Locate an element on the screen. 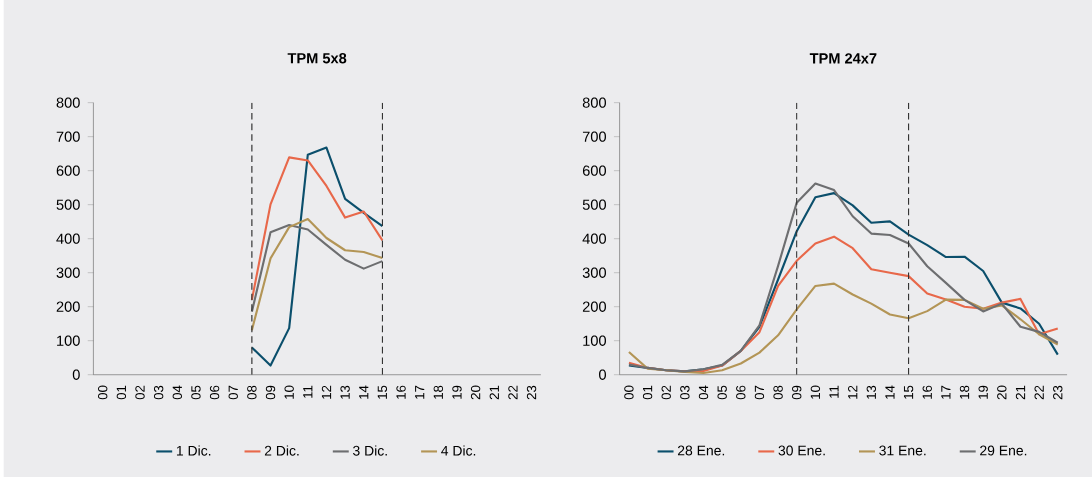  legend-label: 29 Ene. is located at coordinates (1003, 450).